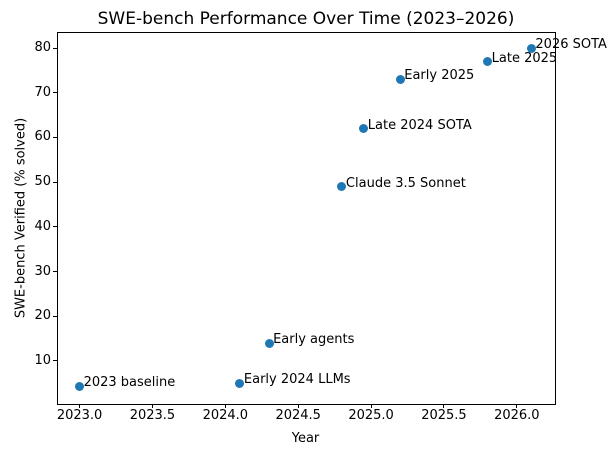 The height and width of the screenshot is (455, 616). What do you see at coordinates (371, 415) in the screenshot?
I see `x-tick-label: 2025.0` at bounding box center [371, 415].